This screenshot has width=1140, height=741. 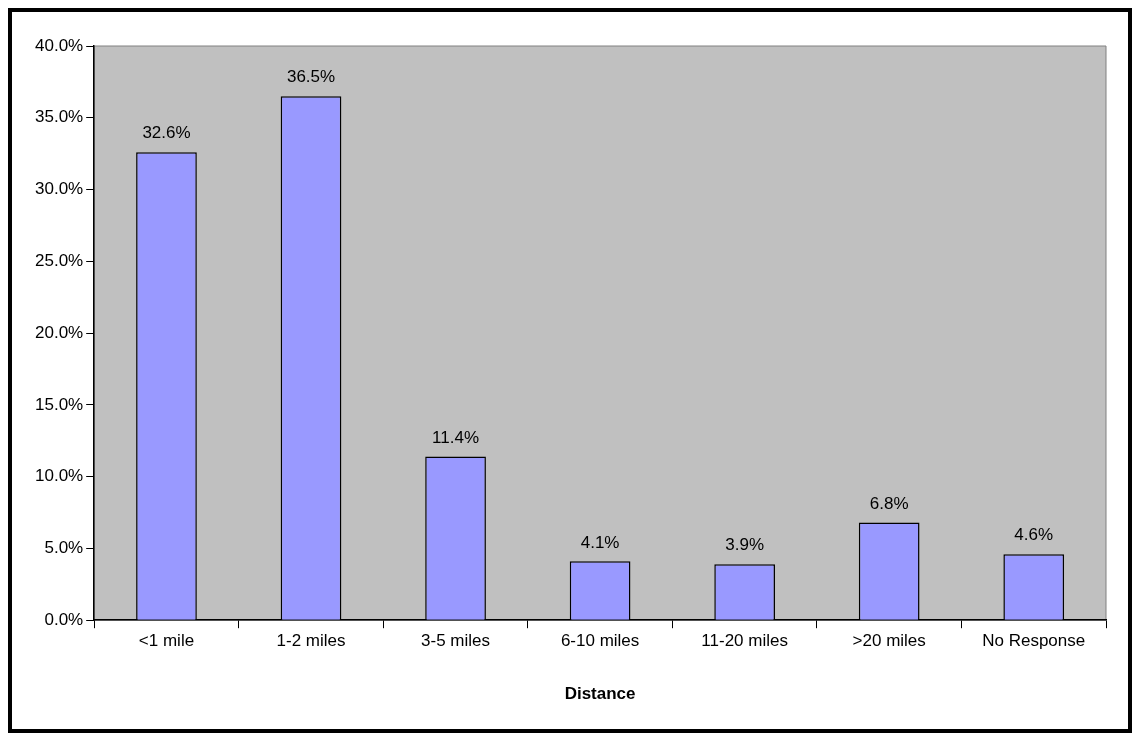 I want to click on y-tick-label: 15.0%, so click(x=59, y=404).